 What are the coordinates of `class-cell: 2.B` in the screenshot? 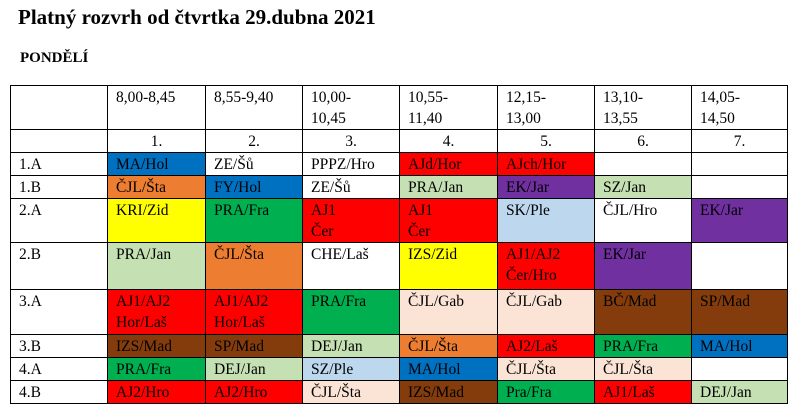 It's located at (59, 266).